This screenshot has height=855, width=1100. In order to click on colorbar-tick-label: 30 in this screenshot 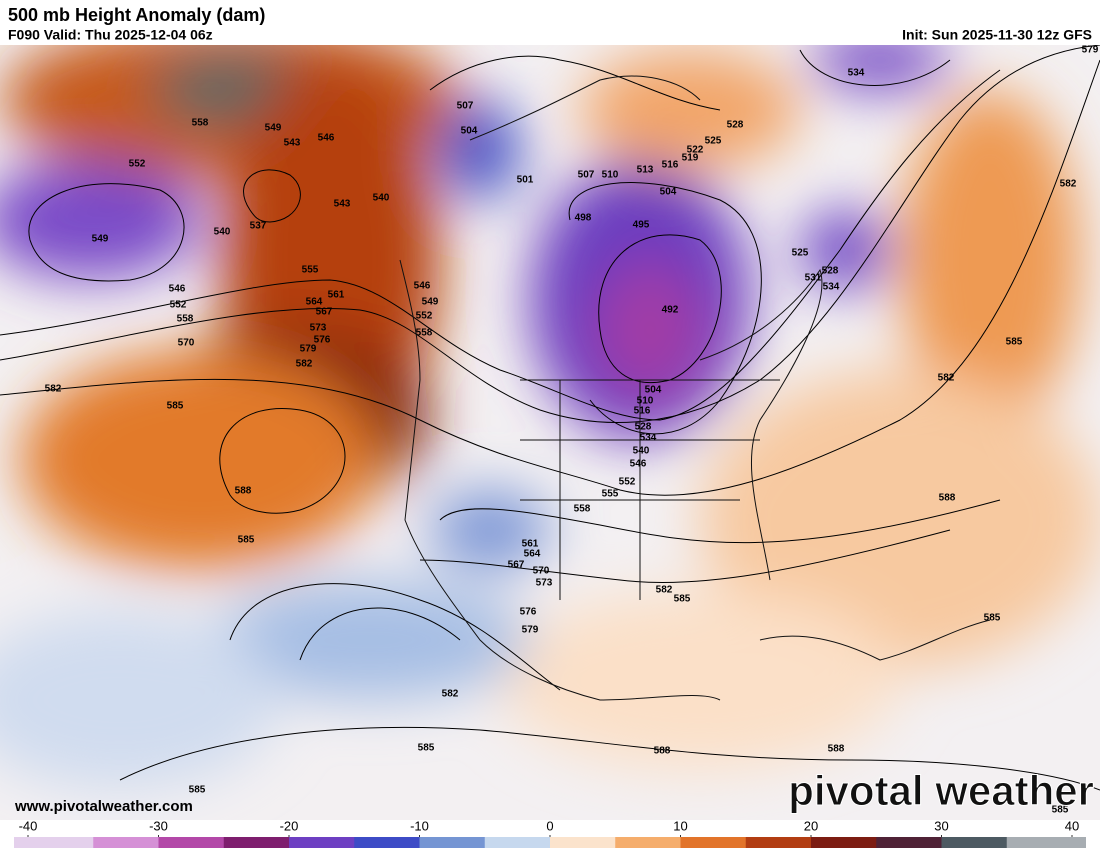, I will do `click(941, 825)`.